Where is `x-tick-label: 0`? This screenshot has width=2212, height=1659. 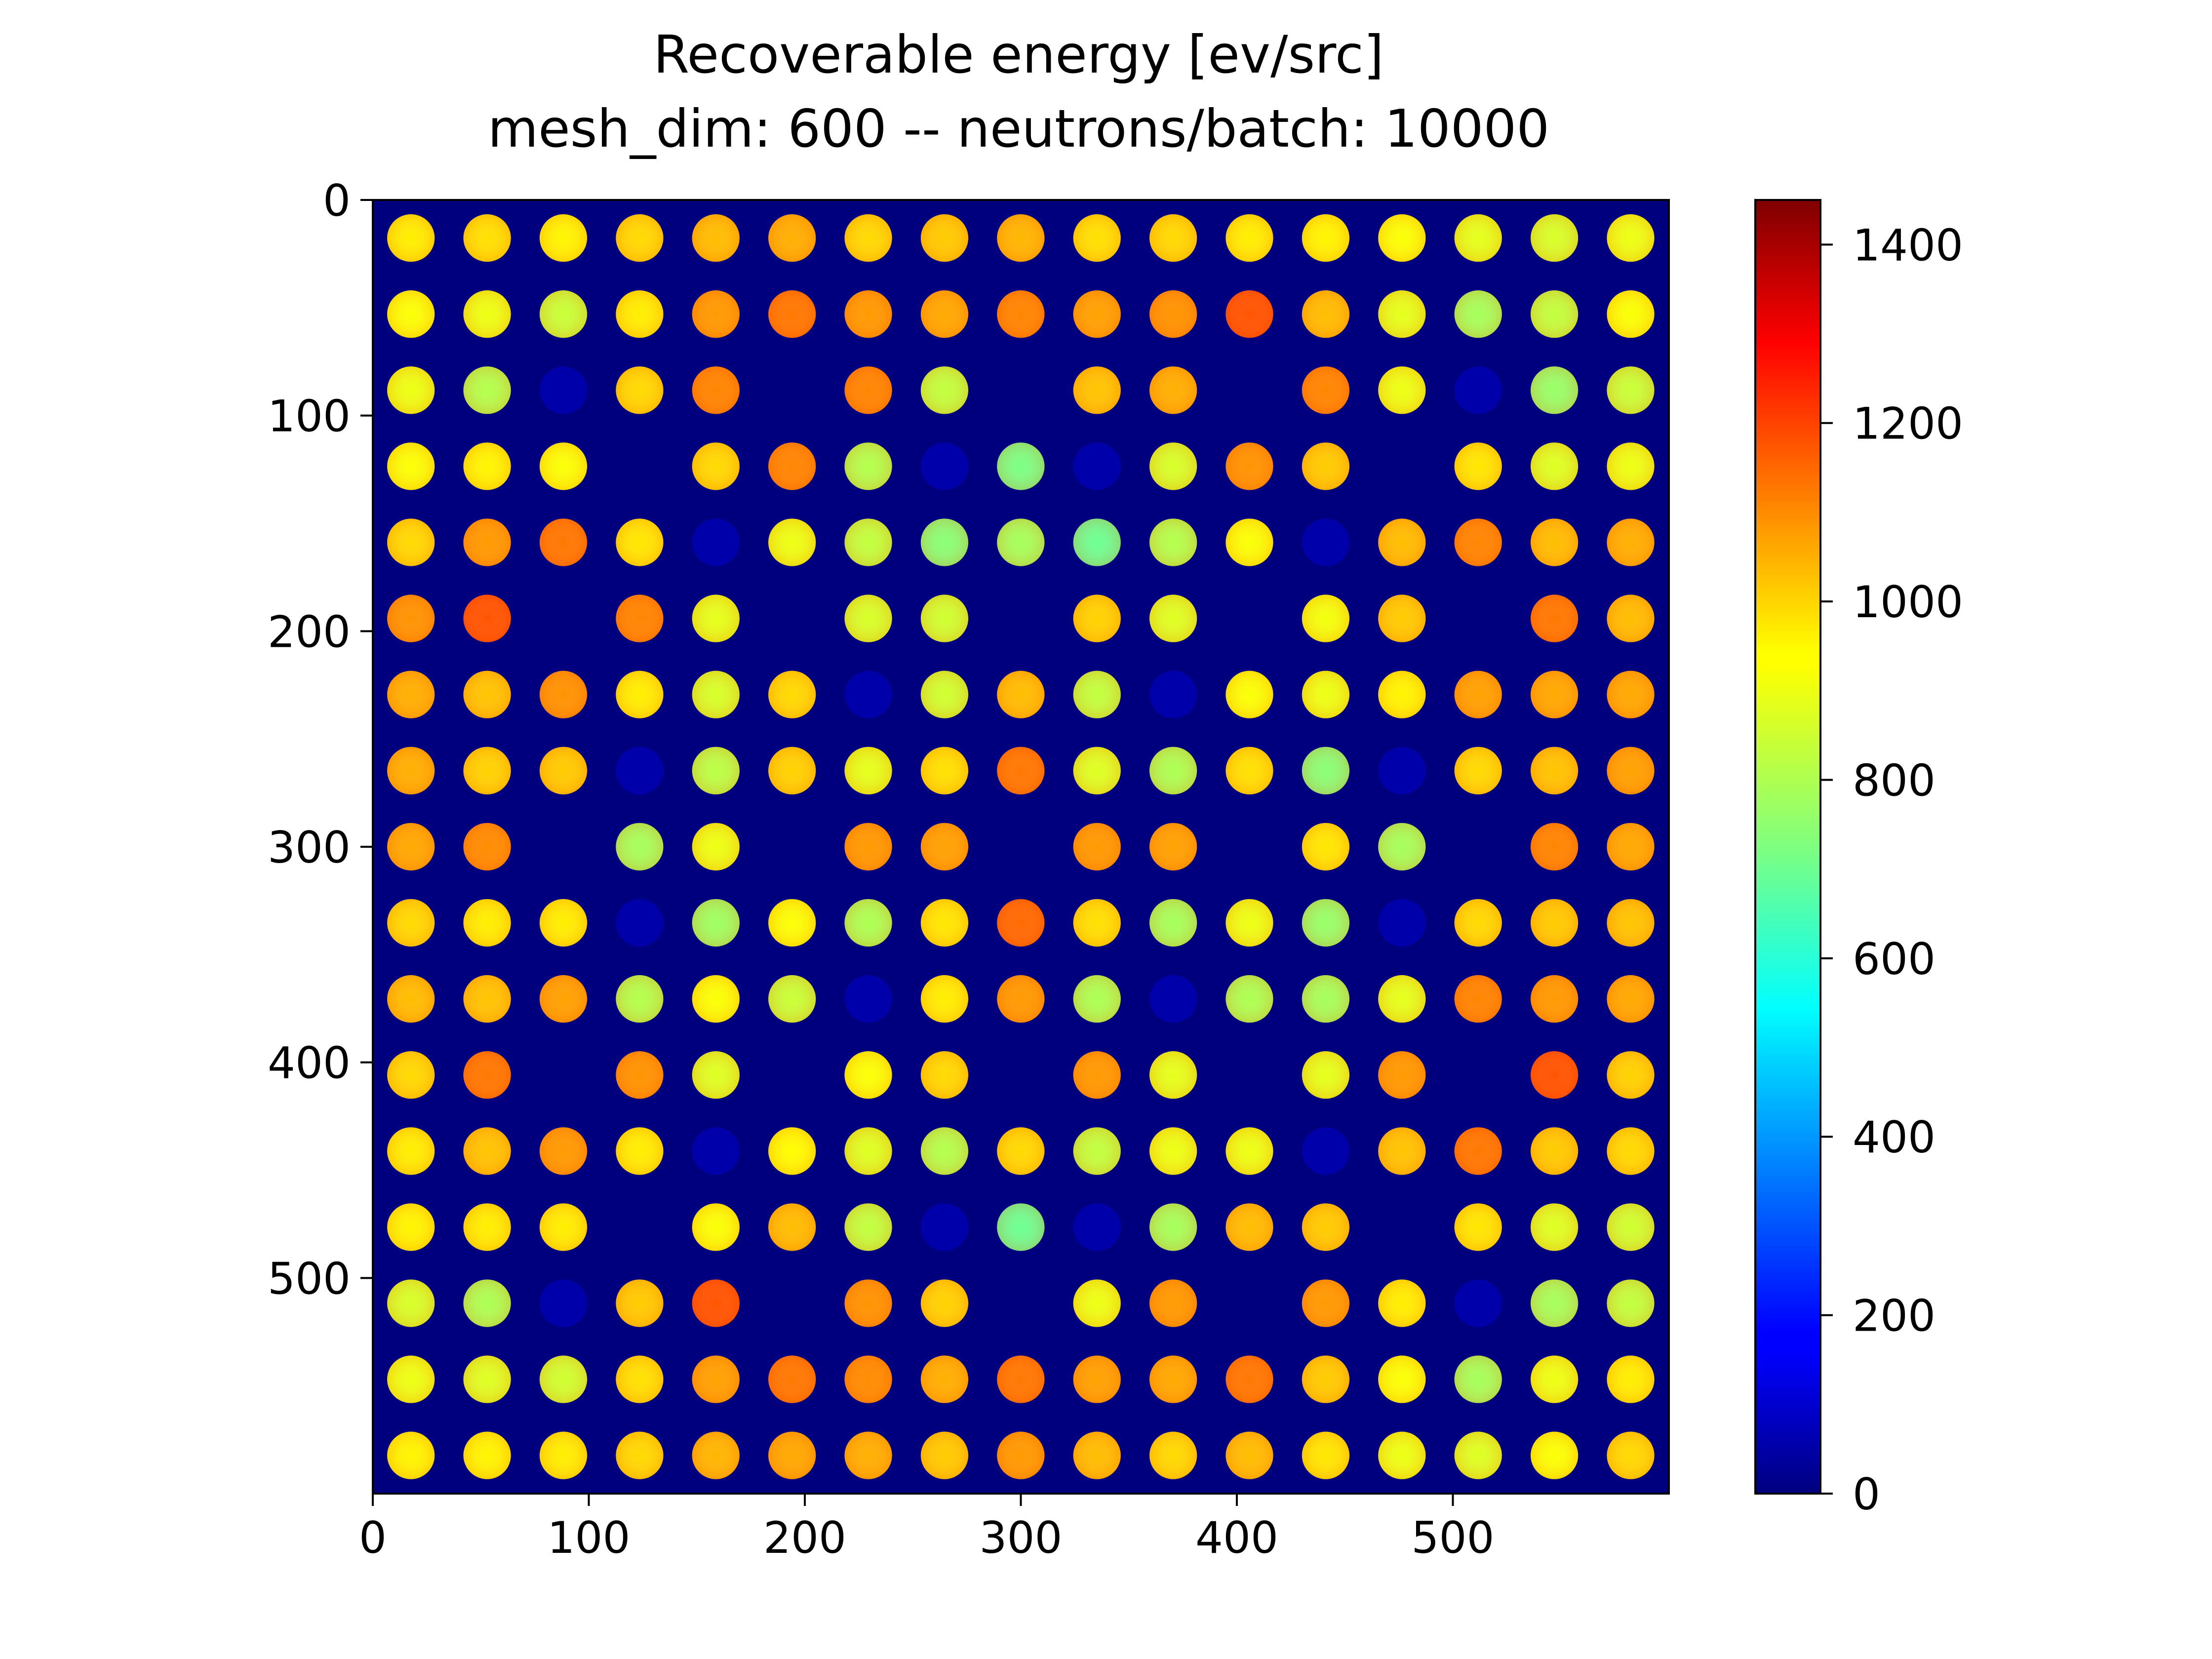 x-tick-label: 0 is located at coordinates (373, 1538).